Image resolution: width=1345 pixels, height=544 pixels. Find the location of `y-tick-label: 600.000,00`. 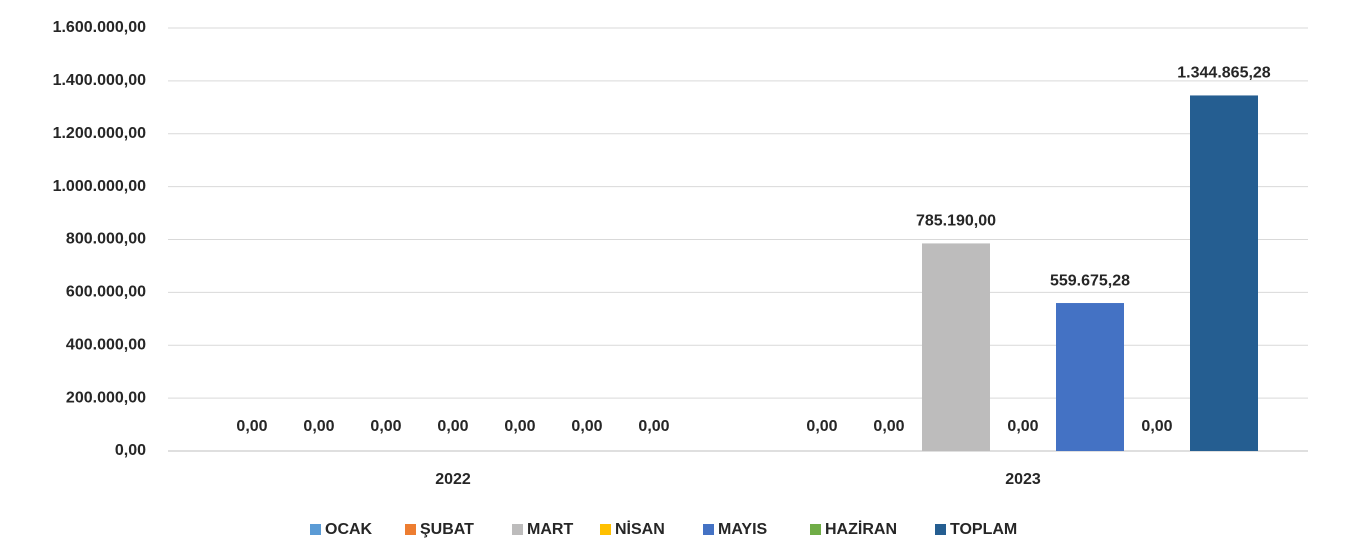

y-tick-label: 600.000,00 is located at coordinates (106, 292).